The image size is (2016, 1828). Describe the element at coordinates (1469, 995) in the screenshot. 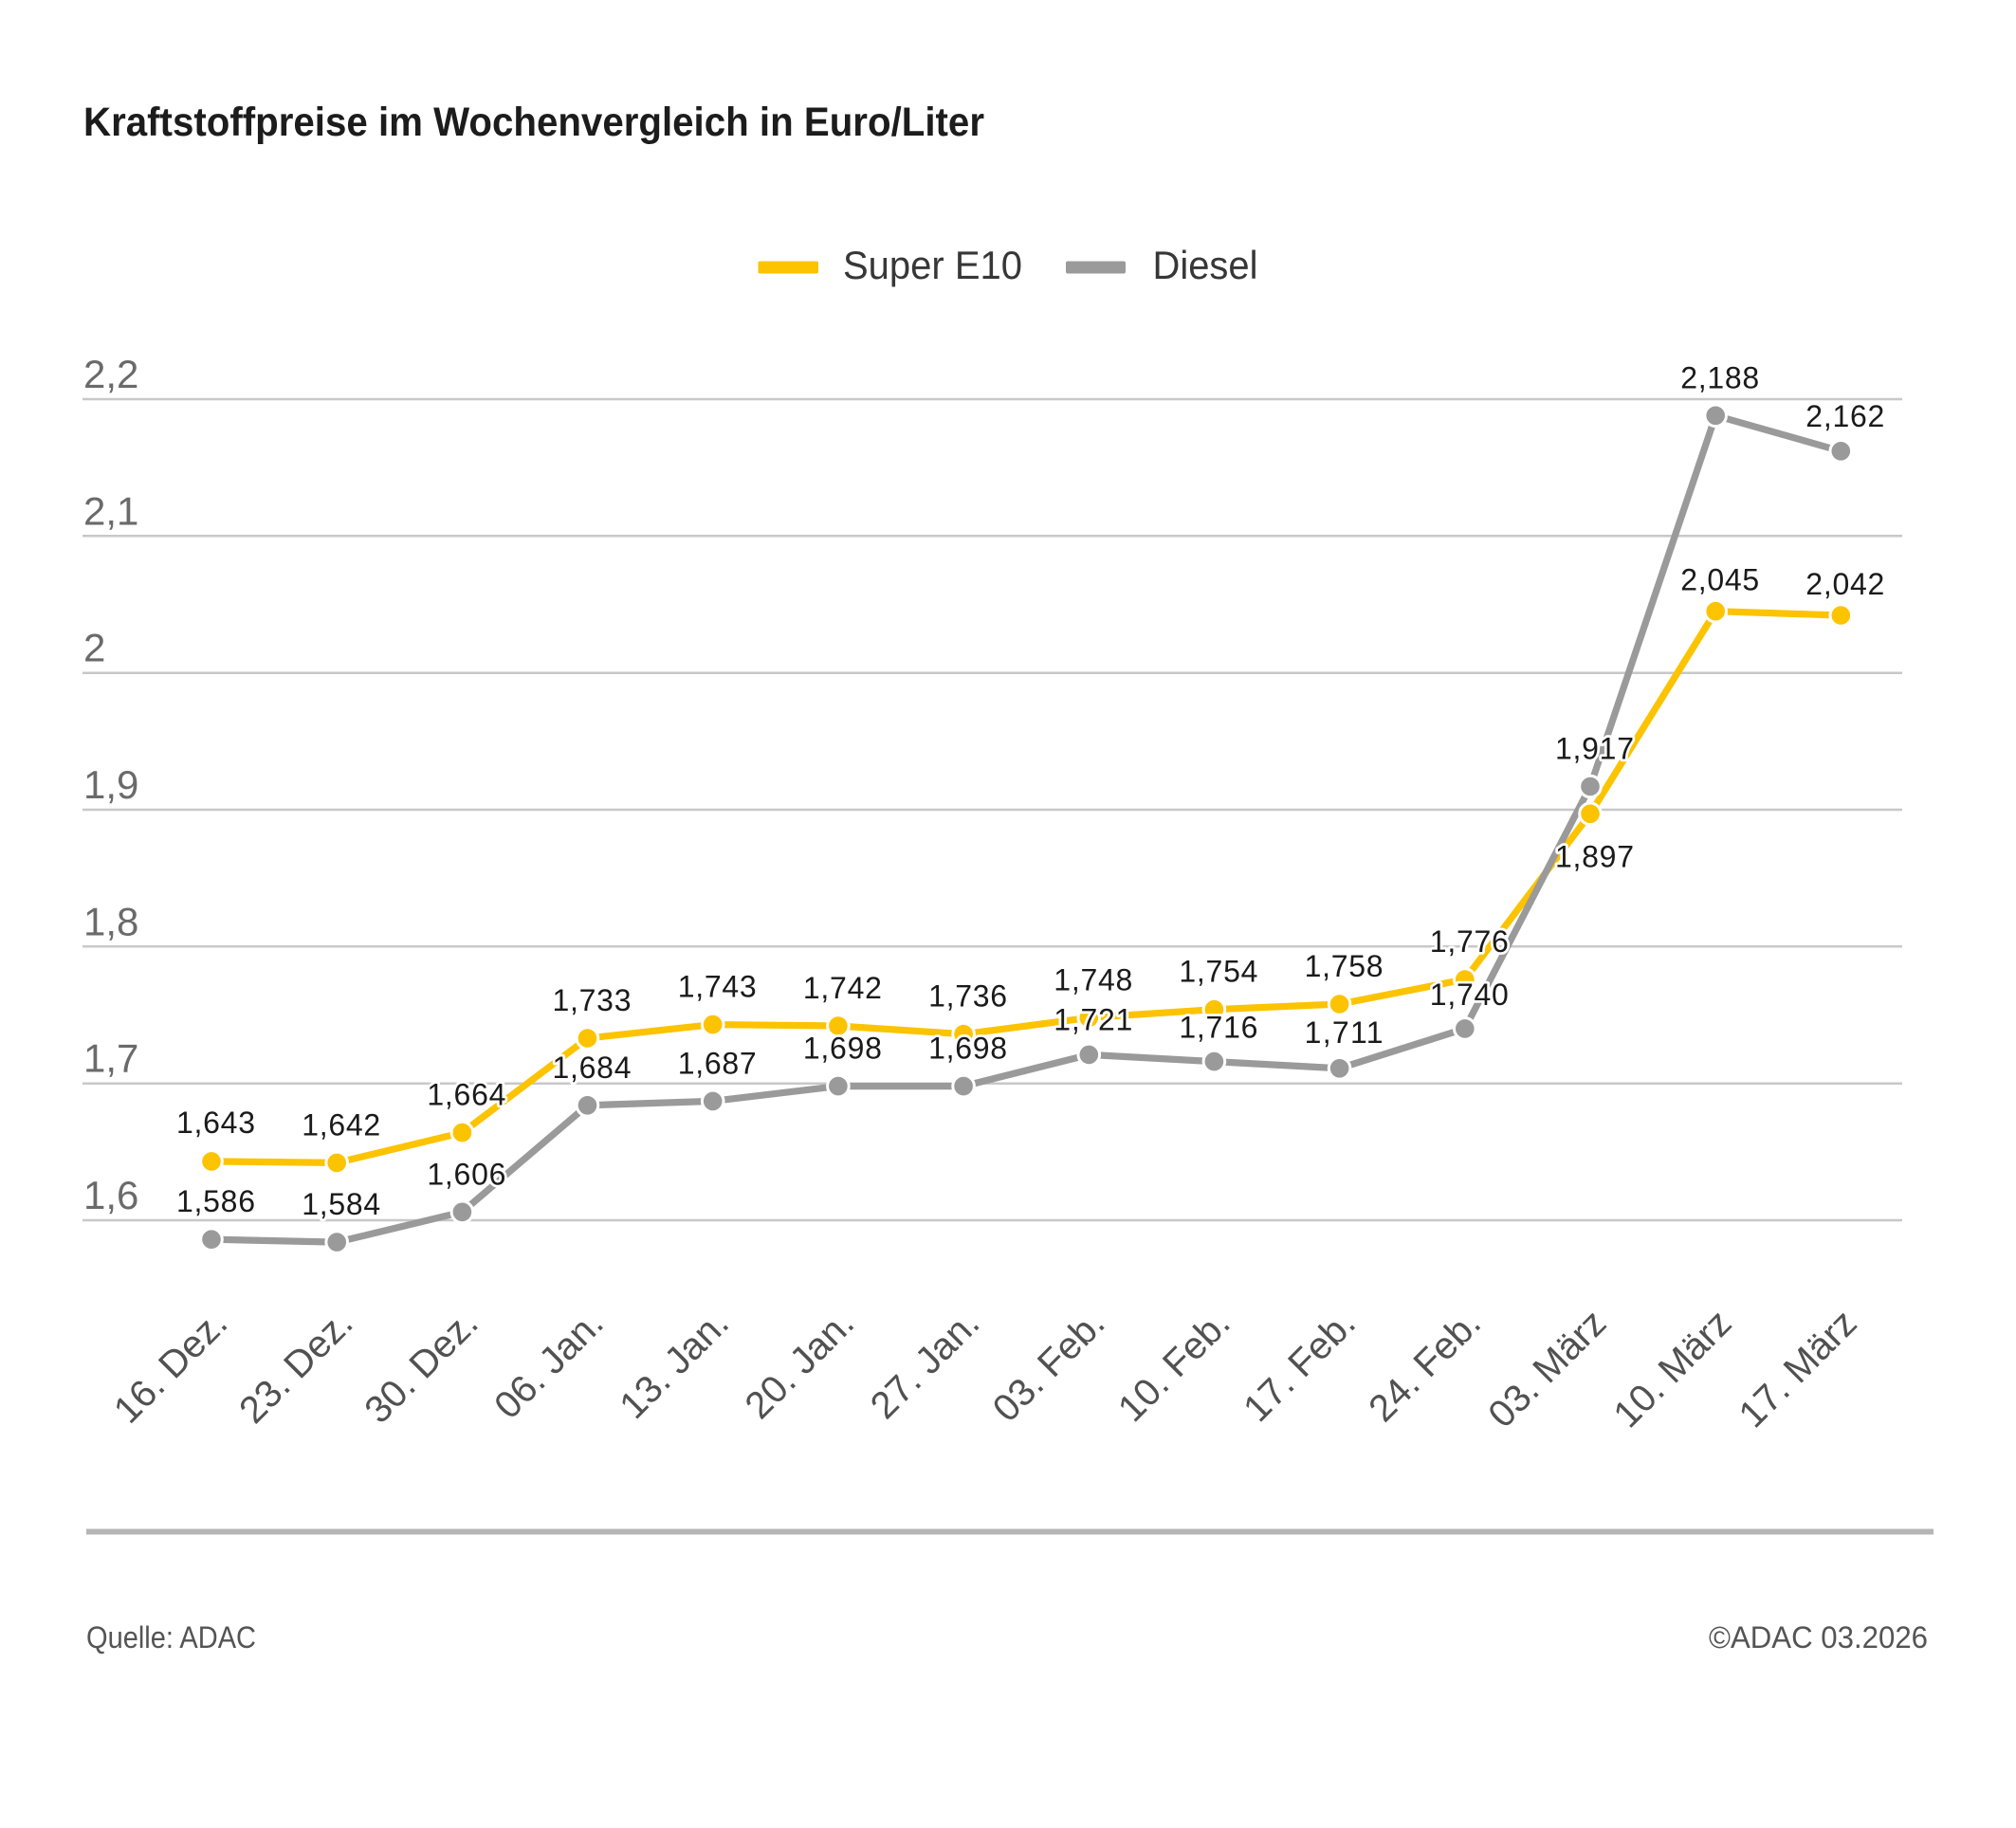

I see `svg-text: 1,740` at that location.